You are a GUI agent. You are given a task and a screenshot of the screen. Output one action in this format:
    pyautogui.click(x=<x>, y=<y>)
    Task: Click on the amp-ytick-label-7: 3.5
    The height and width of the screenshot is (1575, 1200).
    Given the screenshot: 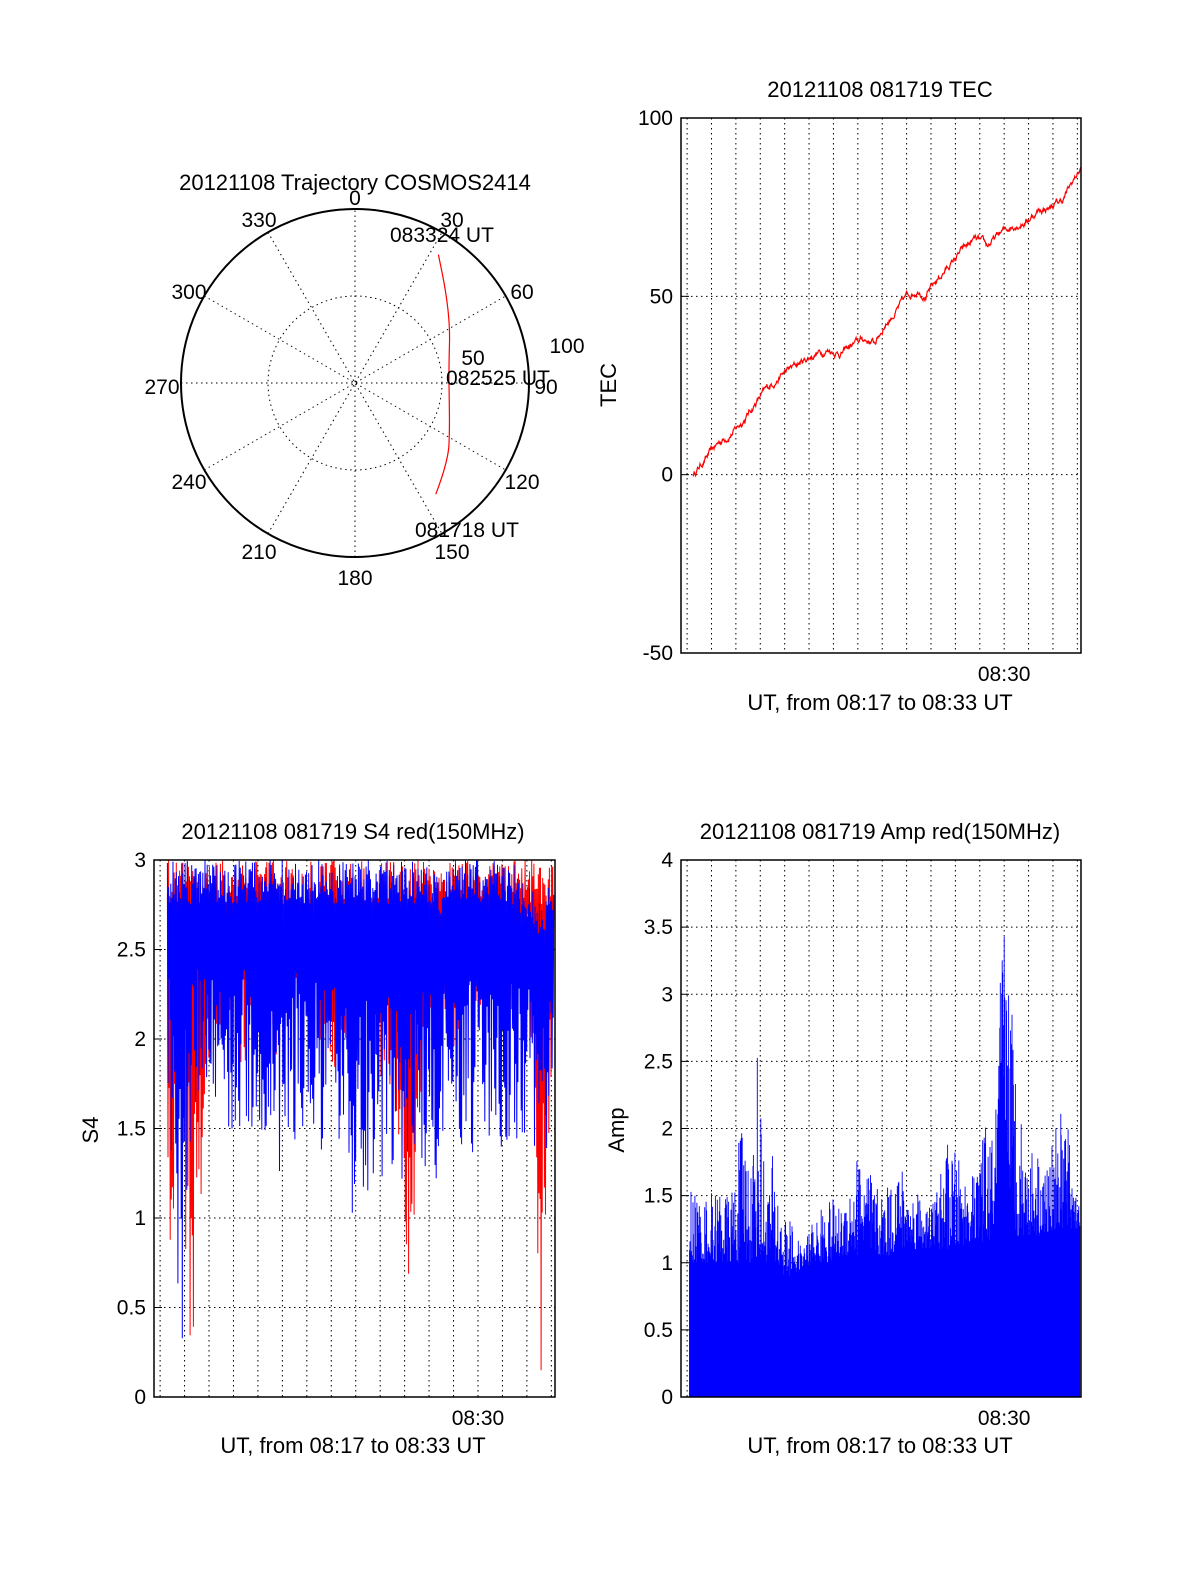 What is the action you would take?
    pyautogui.click(x=658, y=927)
    